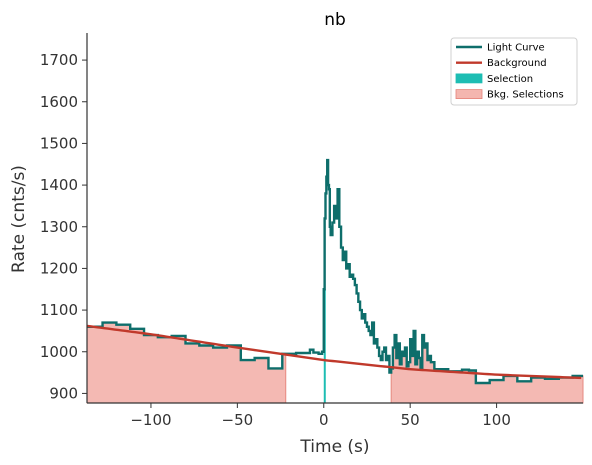  Describe the element at coordinates (496, 420) in the screenshot. I see `x-tick-label: 100` at that location.